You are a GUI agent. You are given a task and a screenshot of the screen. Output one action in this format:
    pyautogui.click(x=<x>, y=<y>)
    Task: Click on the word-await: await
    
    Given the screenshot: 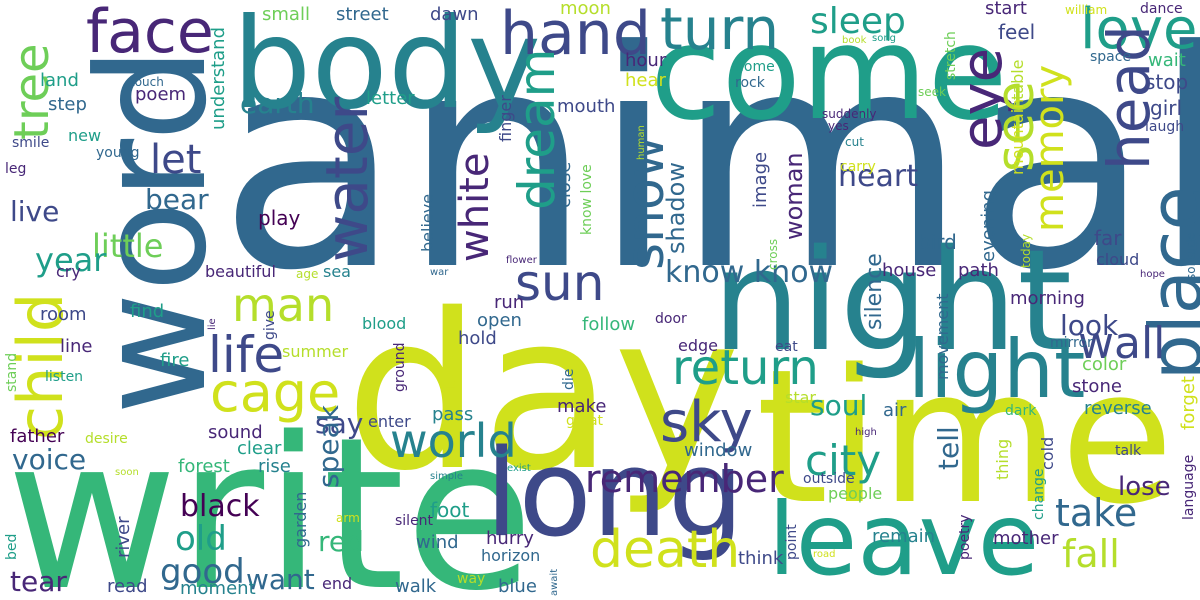 What is the action you would take?
    pyautogui.click(x=554, y=582)
    